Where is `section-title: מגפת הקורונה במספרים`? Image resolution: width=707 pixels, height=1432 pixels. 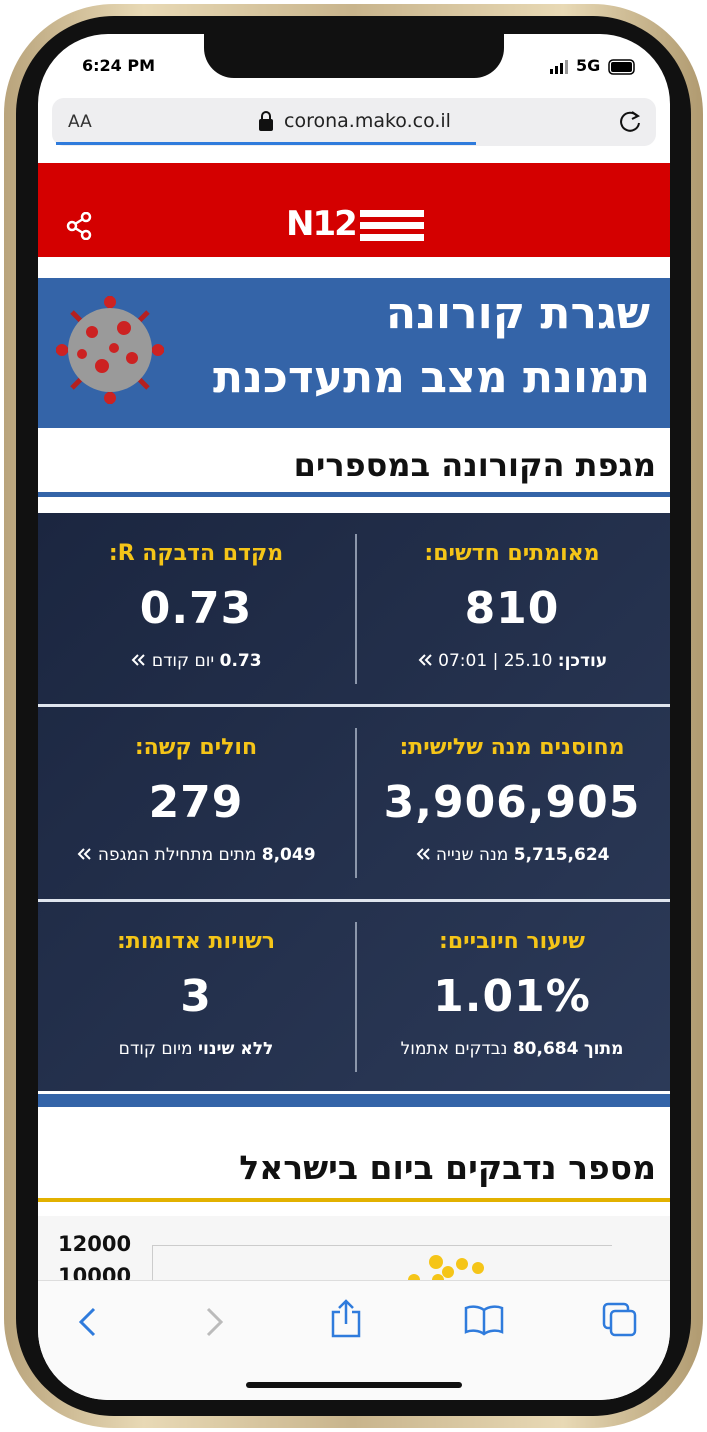
section-title: מגפת הקורונה במספרים is located at coordinates (474, 465).